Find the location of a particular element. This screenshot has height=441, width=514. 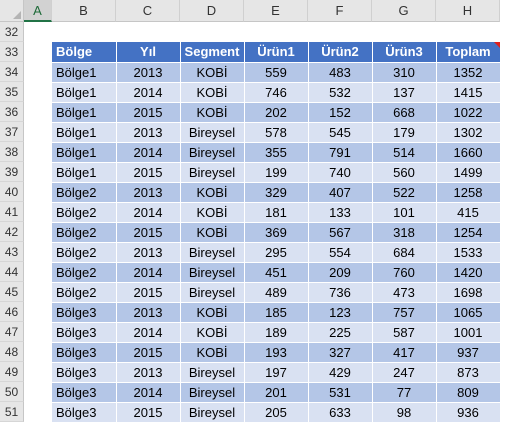

cell-urun3: 757 is located at coordinates (404, 312).